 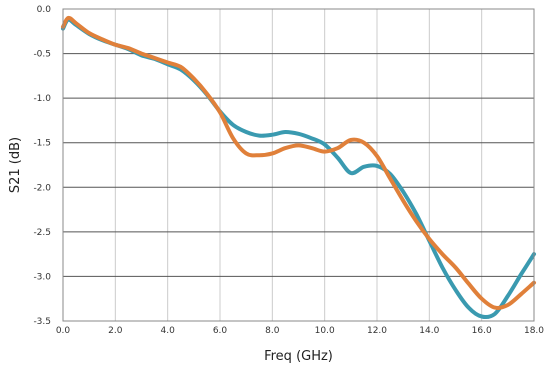 I want to click on y-tick-label: -2.5, so click(x=42, y=233).